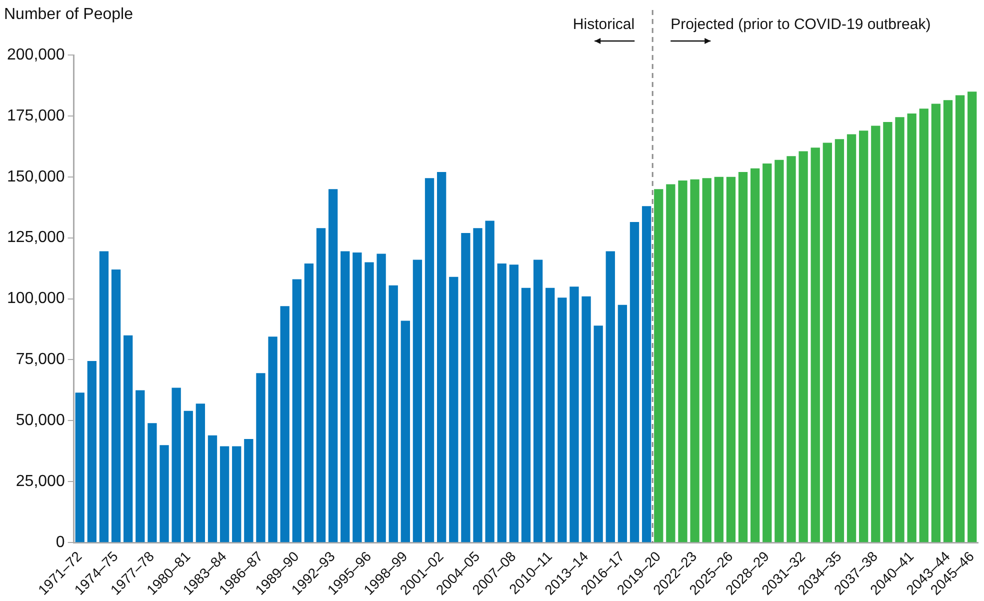 The width and height of the screenshot is (984, 601). What do you see at coordinates (35, 177) in the screenshot?
I see `y-tick-label: 150,000` at bounding box center [35, 177].